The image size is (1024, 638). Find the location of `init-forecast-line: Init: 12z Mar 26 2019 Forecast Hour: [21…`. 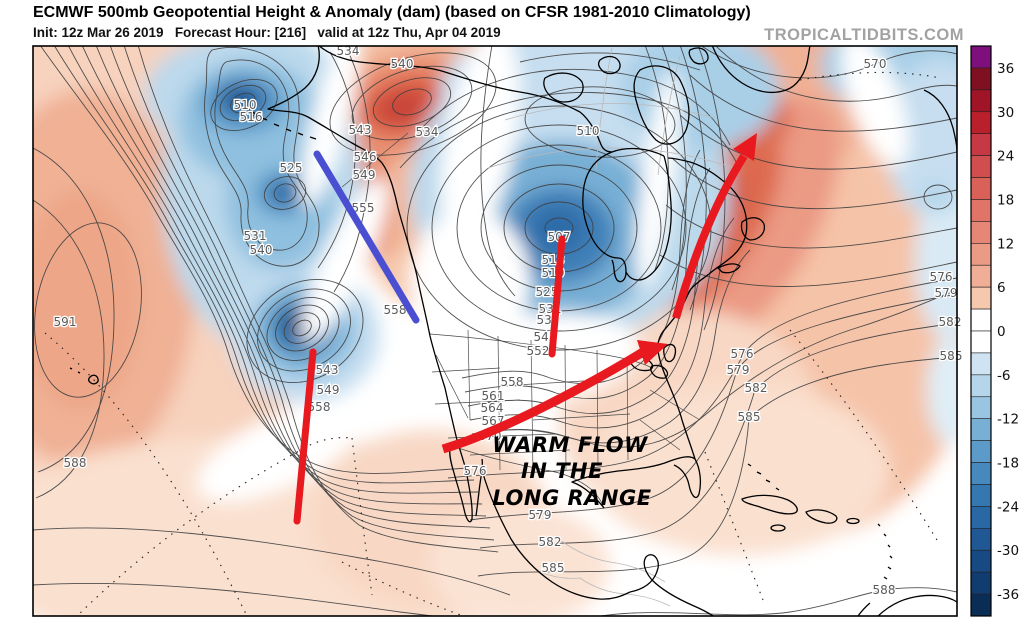

init-forecast-line: Init: 12z Mar 26 2019 Forecast Hour: [21… is located at coordinates (267, 32).